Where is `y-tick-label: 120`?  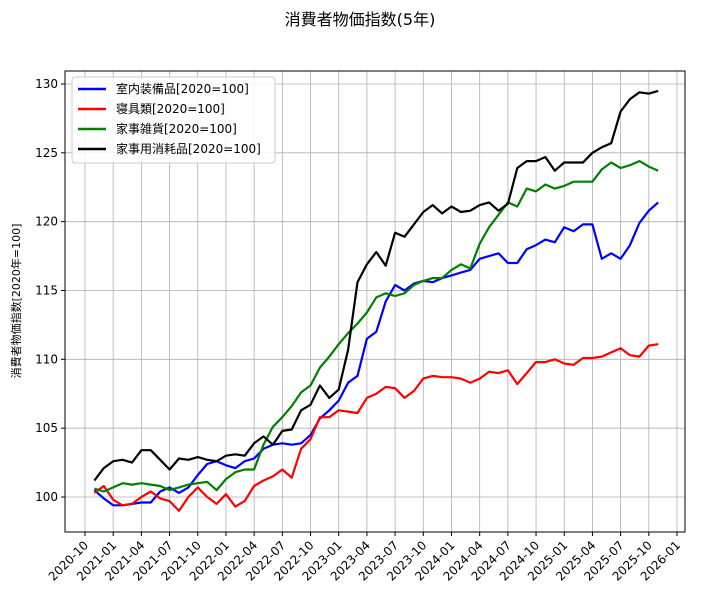
y-tick-label: 120 is located at coordinates (46, 222).